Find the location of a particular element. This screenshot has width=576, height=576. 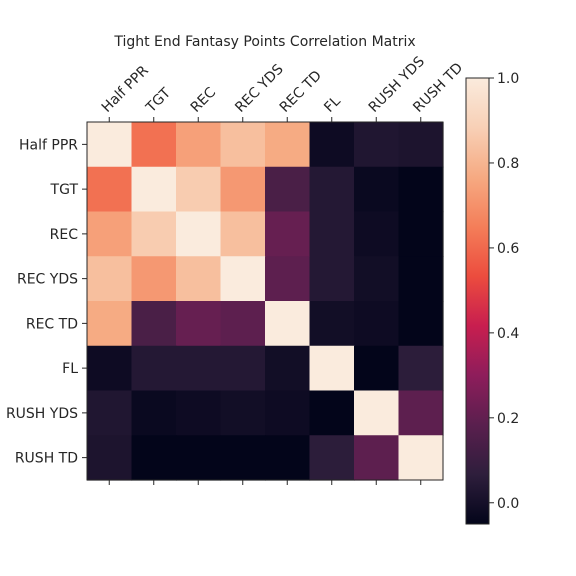

colorbar is located at coordinates (477, 301).